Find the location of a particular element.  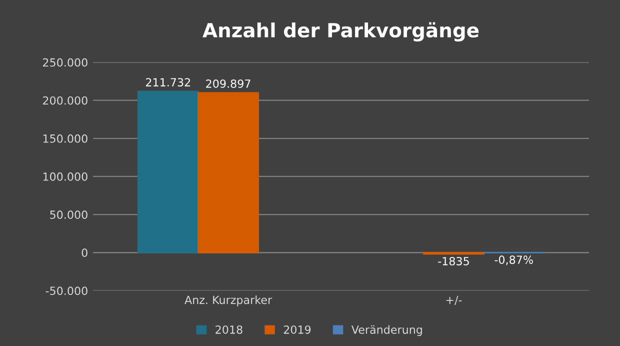

data-label: -0,87% is located at coordinates (513, 261).